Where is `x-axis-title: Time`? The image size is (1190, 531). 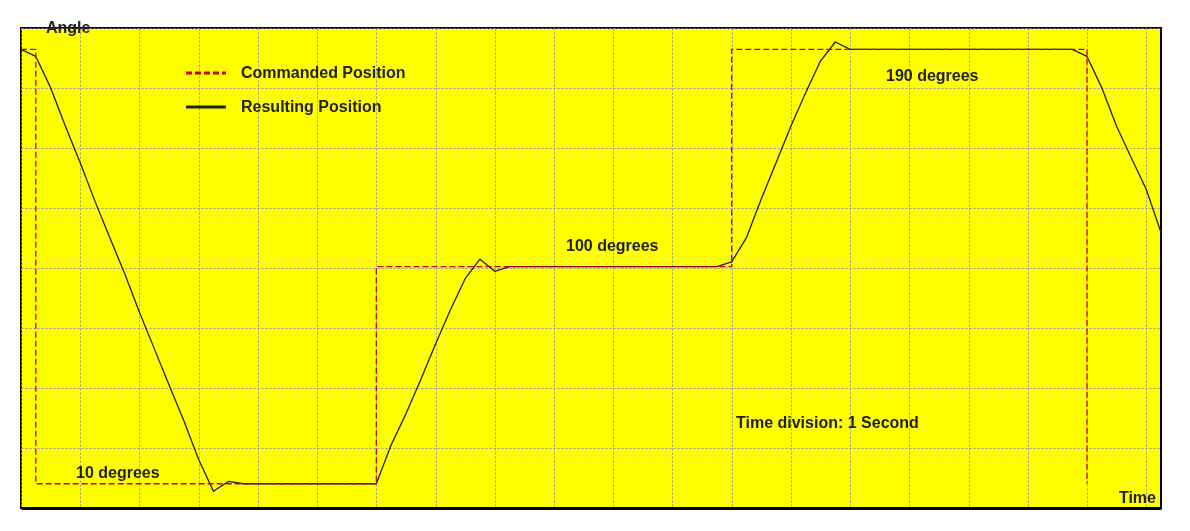 x-axis-title: Time is located at coordinates (1137, 497).